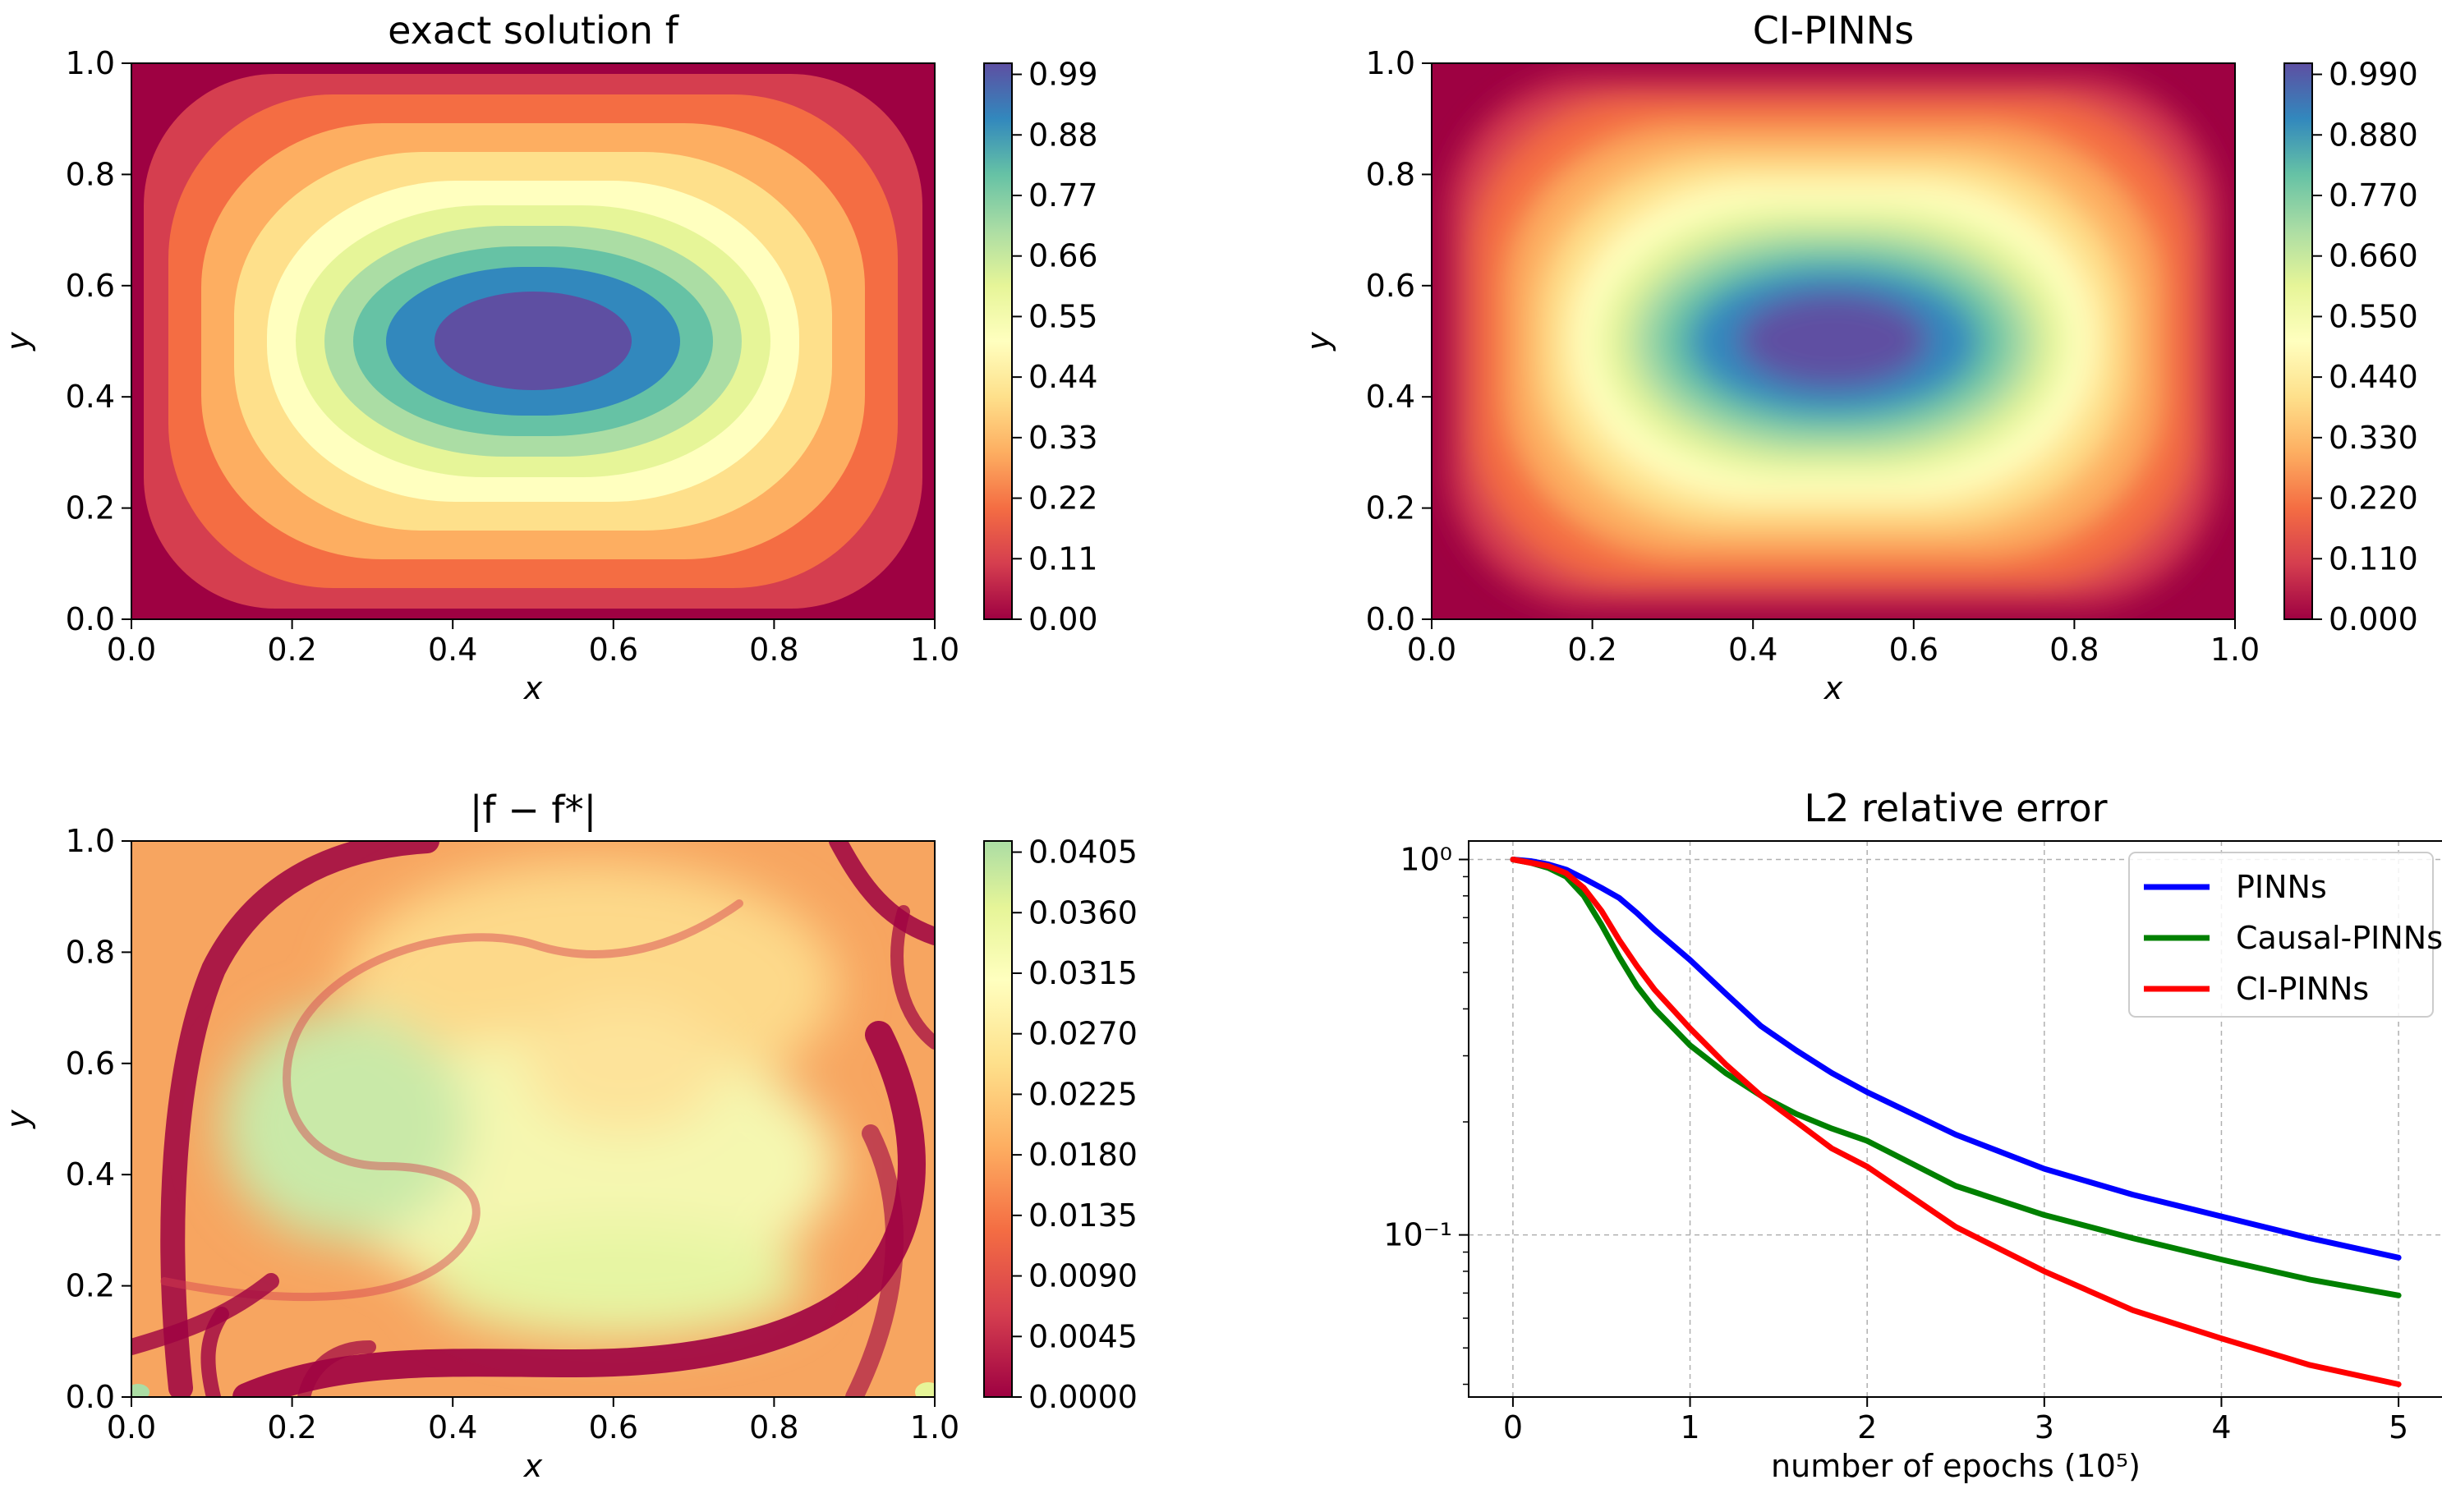 This screenshot has height=1512, width=2442. Describe the element at coordinates (1063, 619) in the screenshot. I see `colorbar-tick-label: 0.00` at that location.